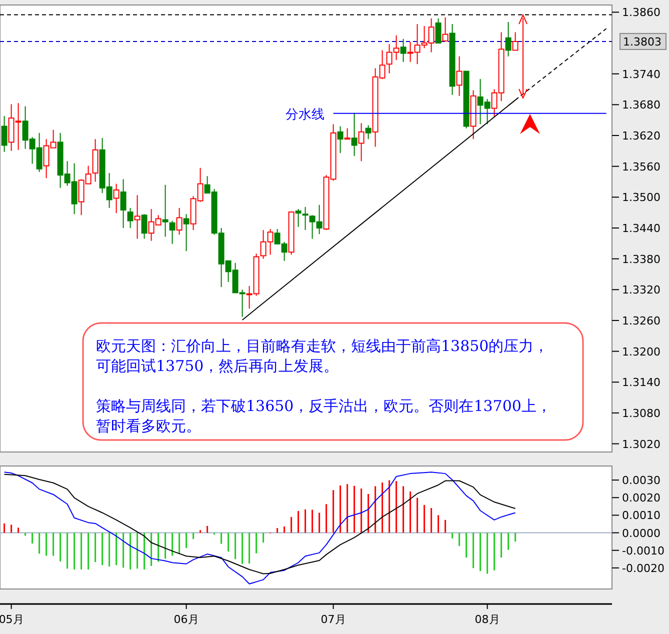 The image size is (669, 634). What do you see at coordinates (641, 74) in the screenshot?
I see `tick-label: 1.3740` at bounding box center [641, 74].